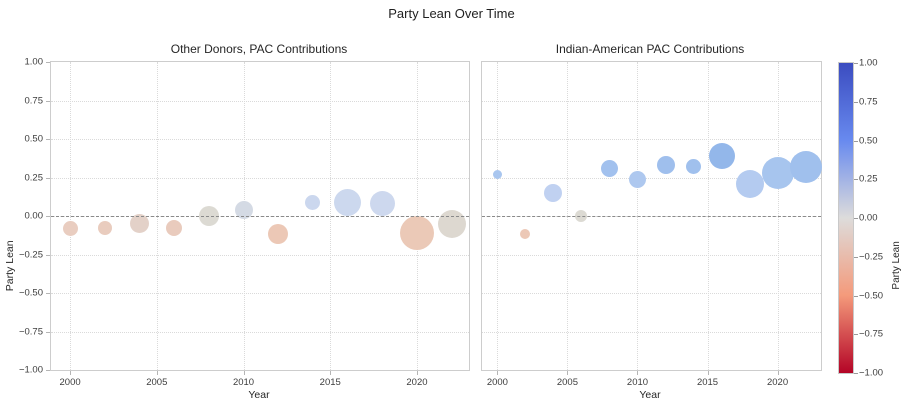 The width and height of the screenshot is (903, 408). Describe the element at coordinates (34, 216) in the screenshot. I see `y-tick-label: 0.00` at that location.